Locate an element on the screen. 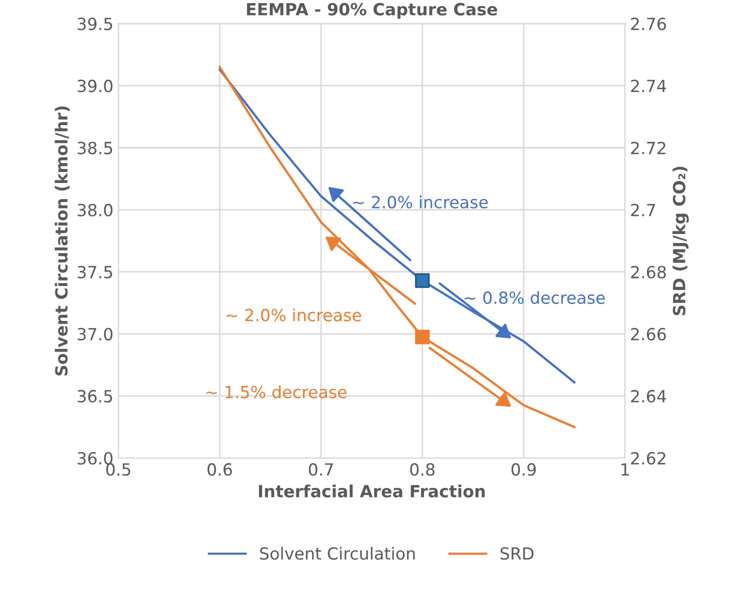 The height and width of the screenshot is (591, 731). legend-label: Solvent Circulation is located at coordinates (337, 553).